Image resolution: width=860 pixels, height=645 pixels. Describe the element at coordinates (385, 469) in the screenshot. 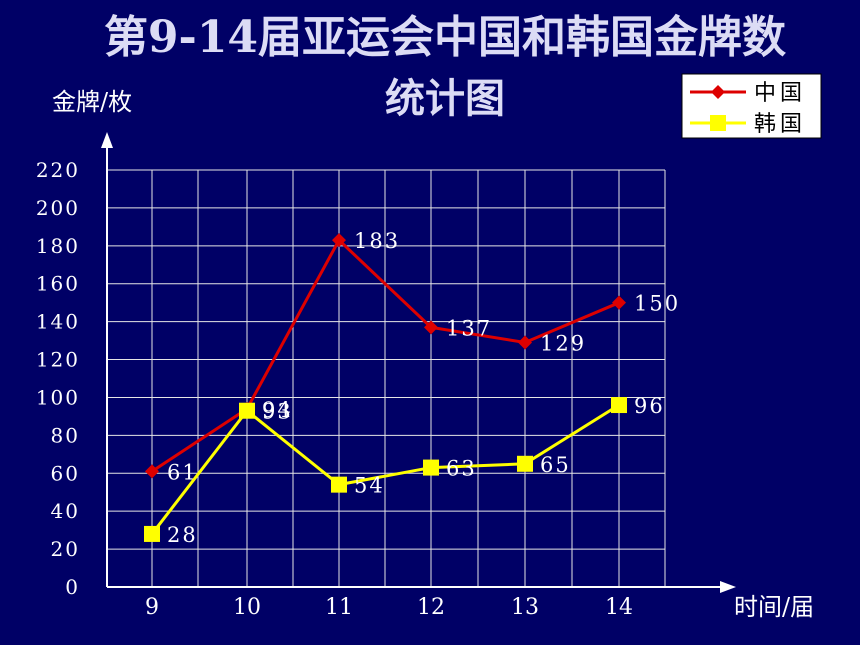

I see `series-line-韩国` at that location.